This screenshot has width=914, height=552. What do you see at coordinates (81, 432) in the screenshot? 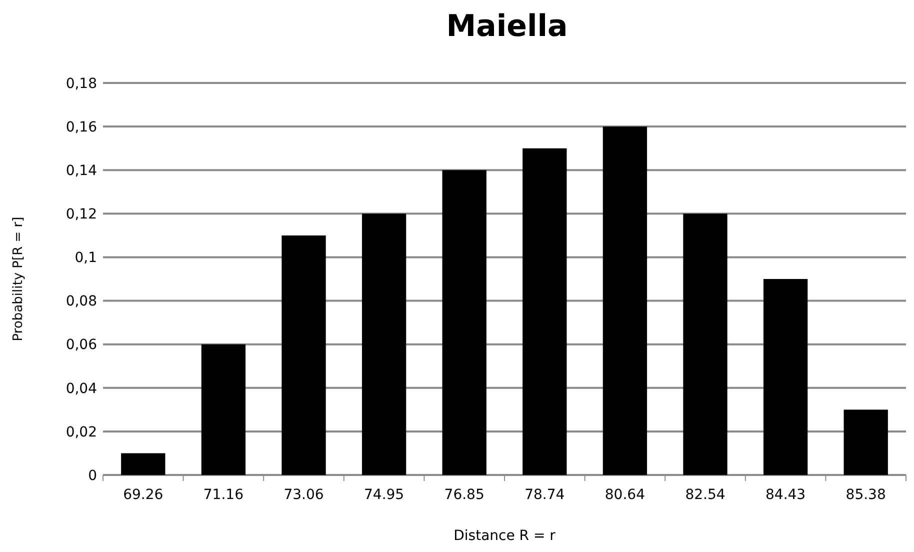
I see `y-tick-label: 0,02` at bounding box center [81, 432].